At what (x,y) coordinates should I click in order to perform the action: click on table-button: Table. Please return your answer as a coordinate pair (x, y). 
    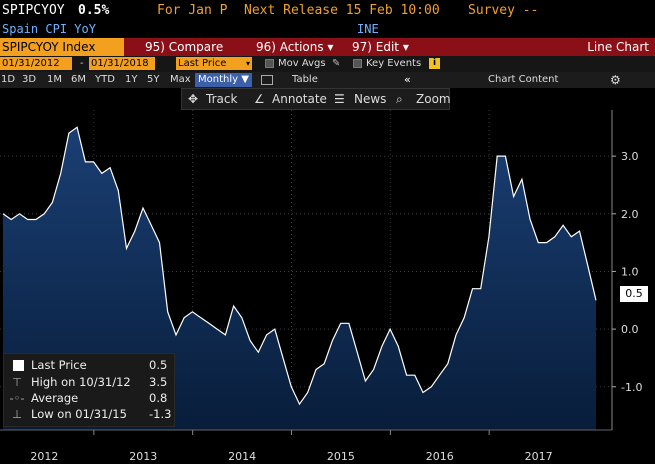
    Looking at the image, I should click on (305, 79).